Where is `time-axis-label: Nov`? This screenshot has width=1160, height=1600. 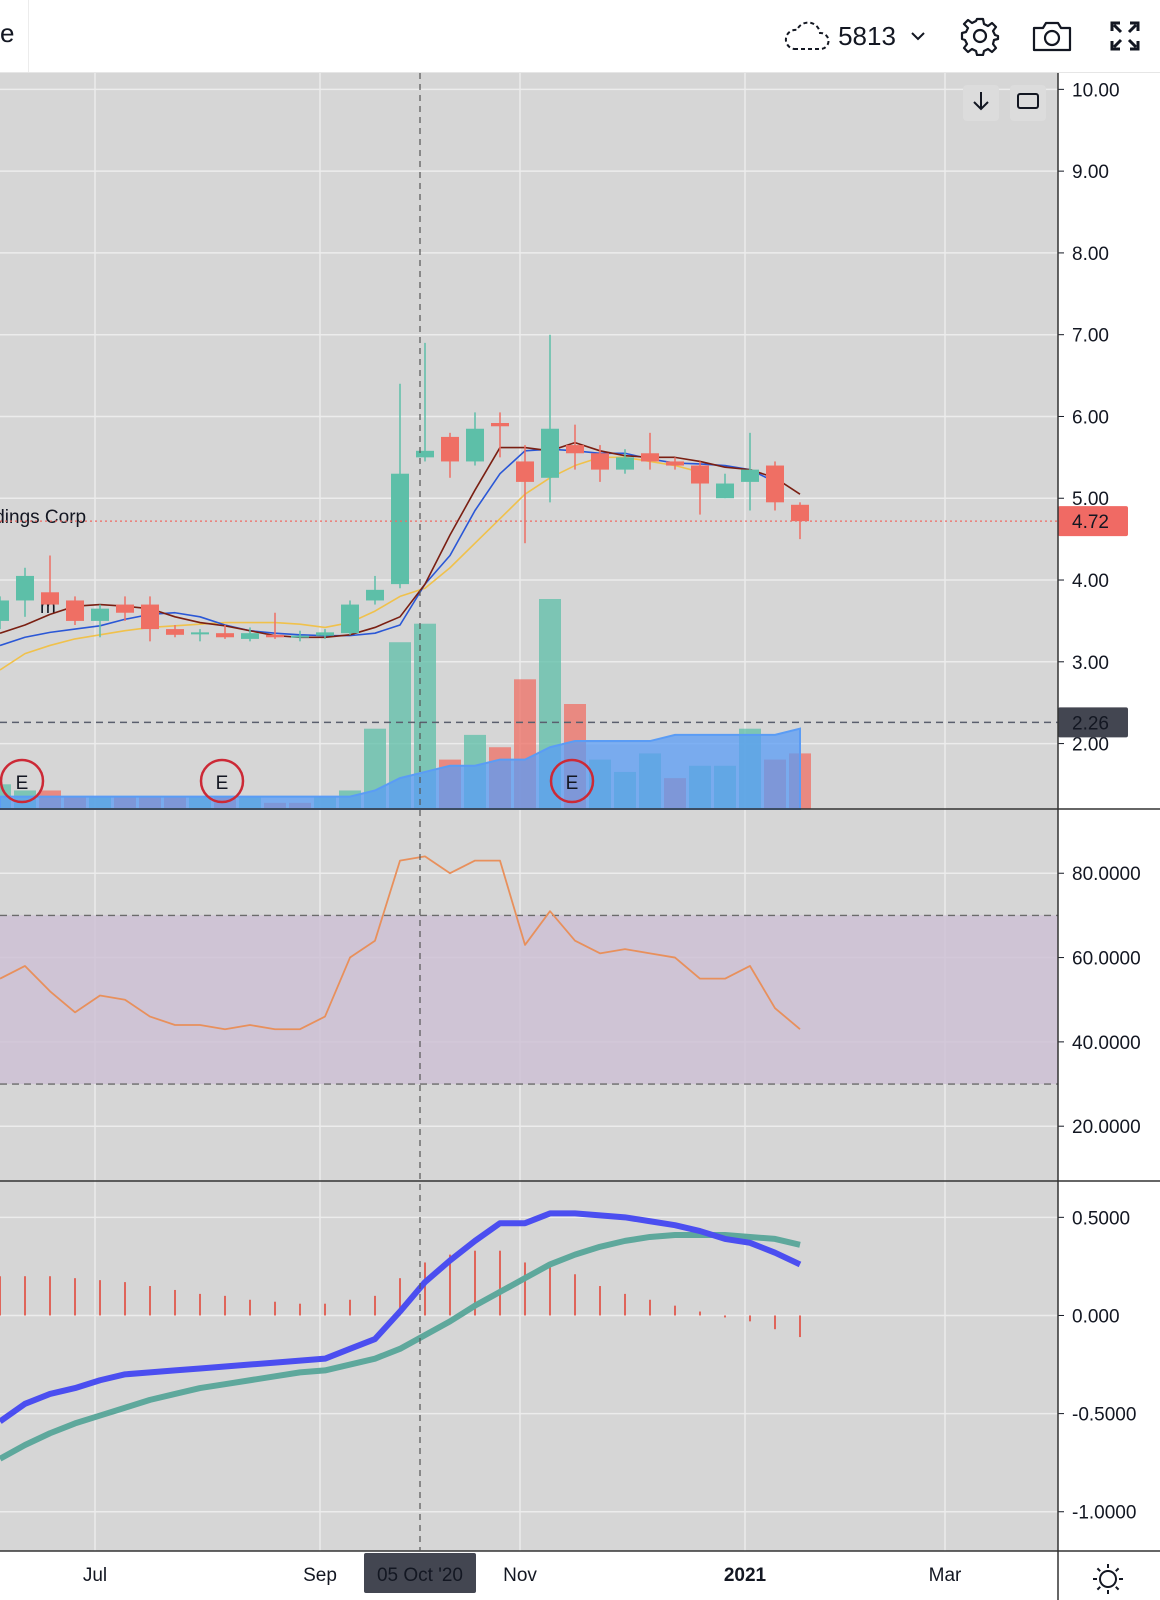
time-axis-label: Nov is located at coordinates (520, 1575).